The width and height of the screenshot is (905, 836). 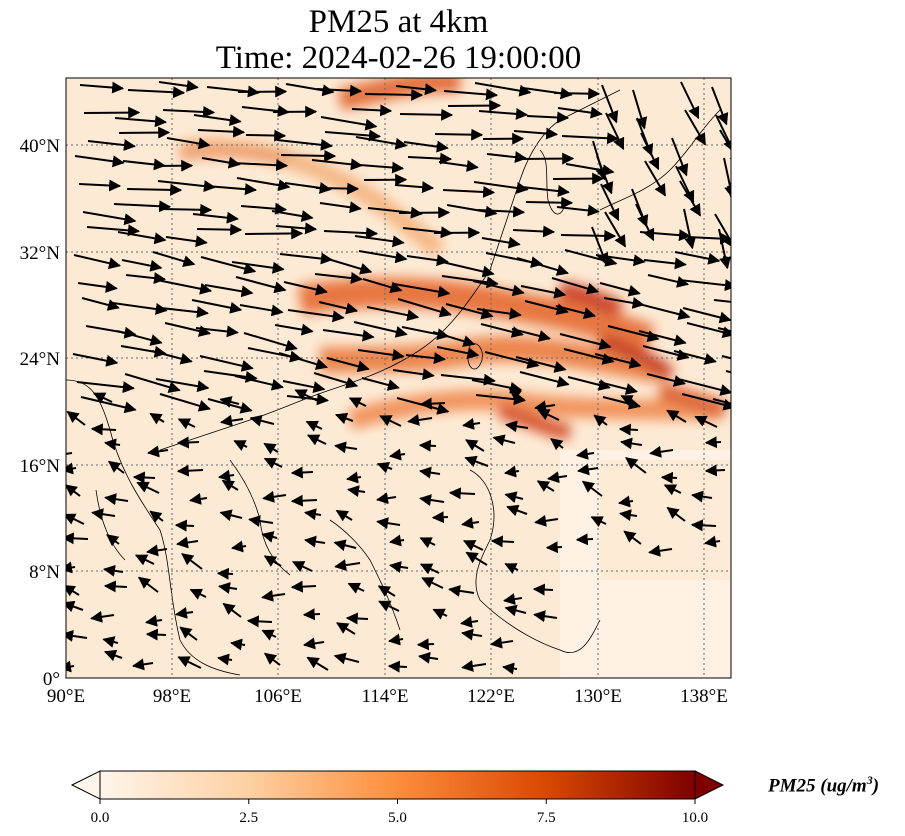 I want to click on colorbar-tick-label: 0.0, so click(x=100, y=818).